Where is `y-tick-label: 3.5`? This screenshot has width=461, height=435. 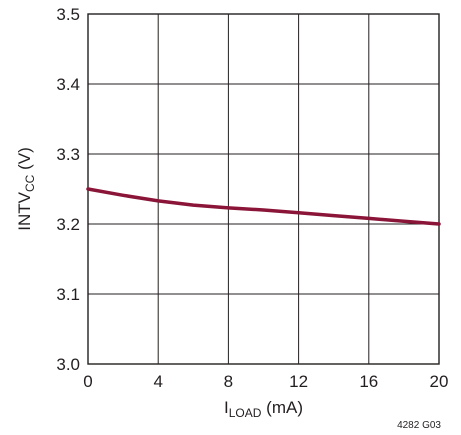 y-tick-label: 3.5 is located at coordinates (68, 14).